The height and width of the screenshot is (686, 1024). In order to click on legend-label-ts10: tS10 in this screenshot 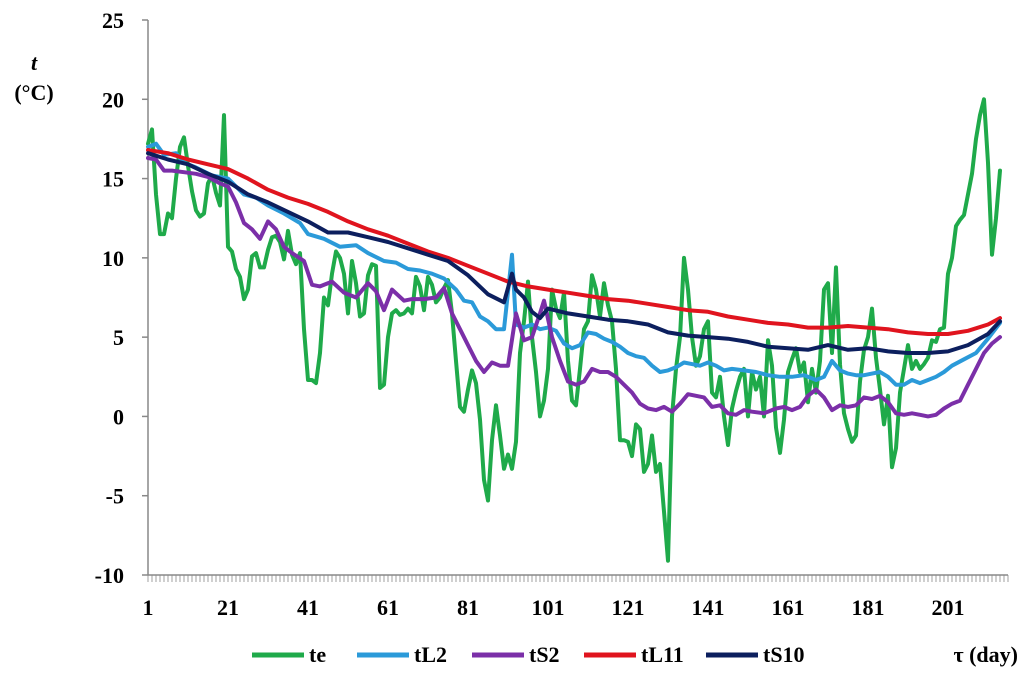, I will do `click(784, 654)`.